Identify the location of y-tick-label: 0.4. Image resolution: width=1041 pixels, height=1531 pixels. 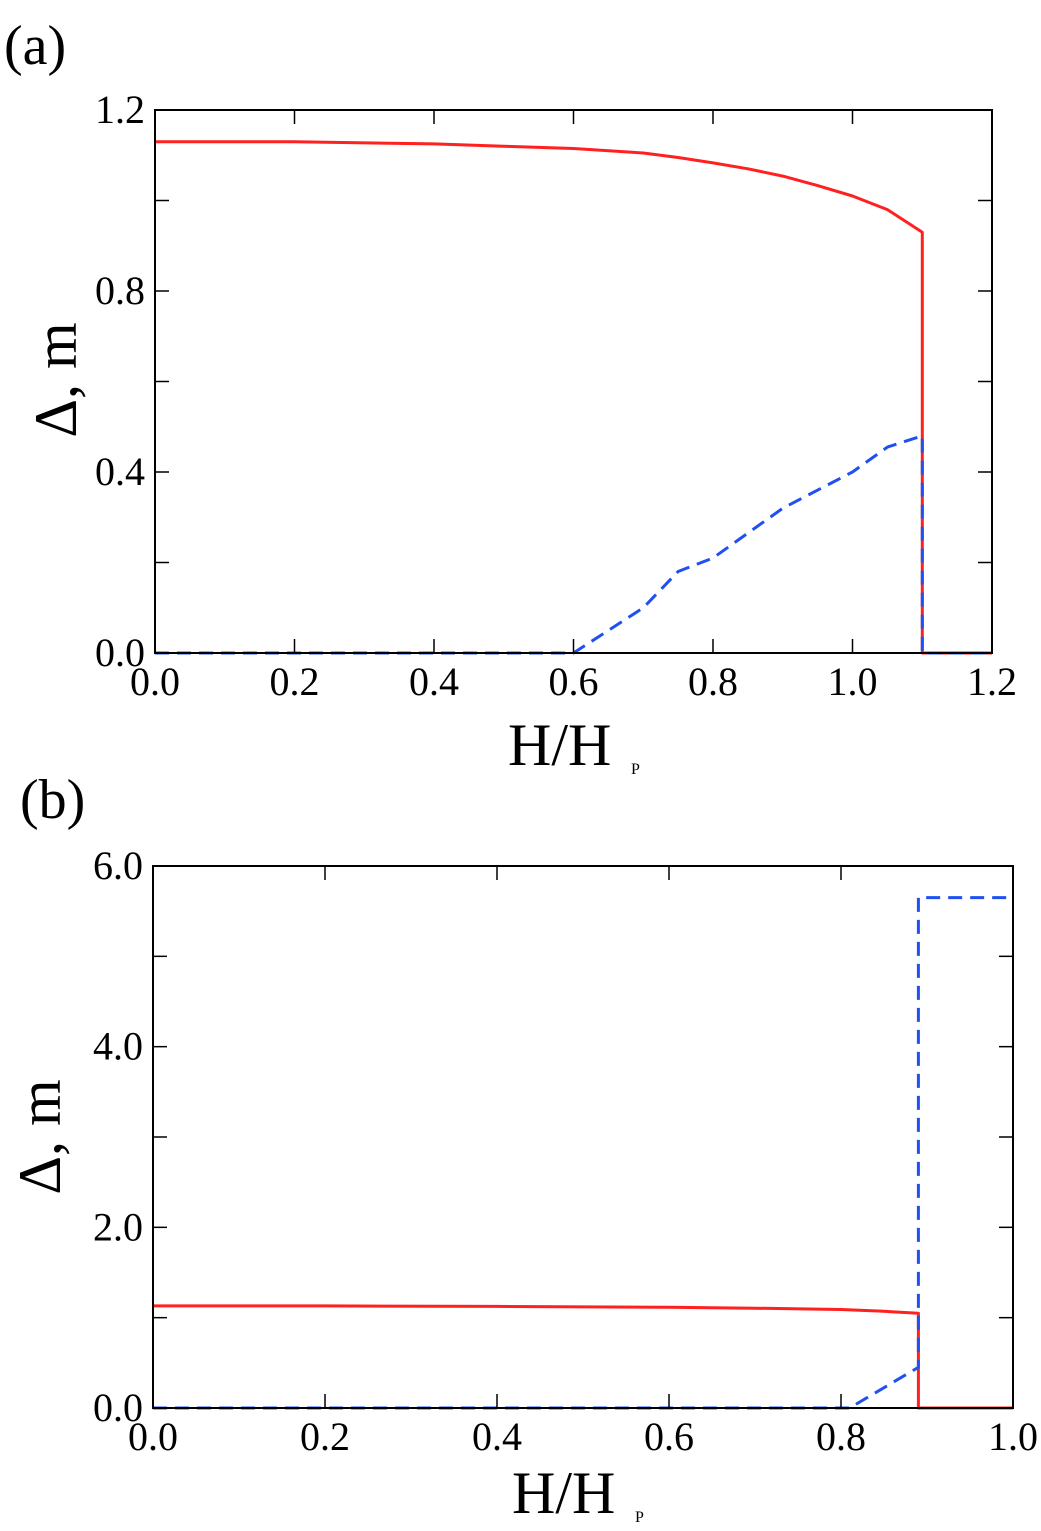
(120, 471).